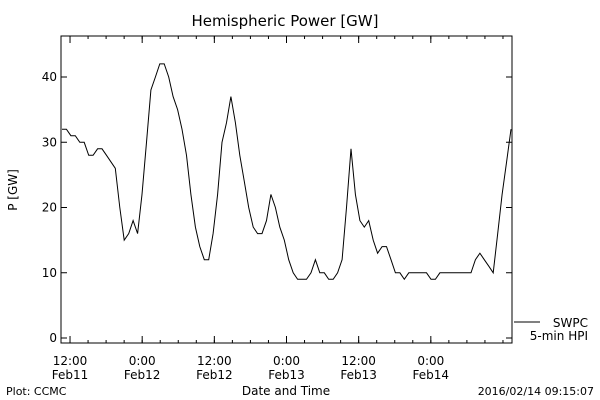 The image size is (600, 400). Describe the element at coordinates (49, 77) in the screenshot. I see `y-tick-label: 40` at that location.